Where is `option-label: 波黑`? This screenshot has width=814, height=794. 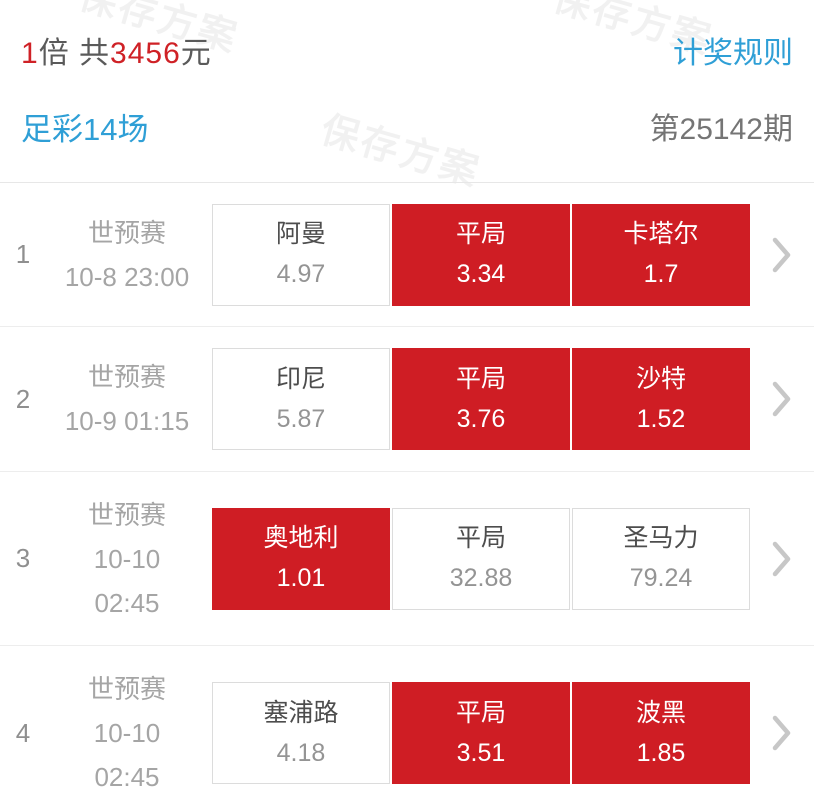 option-label: 波黑 is located at coordinates (660, 712).